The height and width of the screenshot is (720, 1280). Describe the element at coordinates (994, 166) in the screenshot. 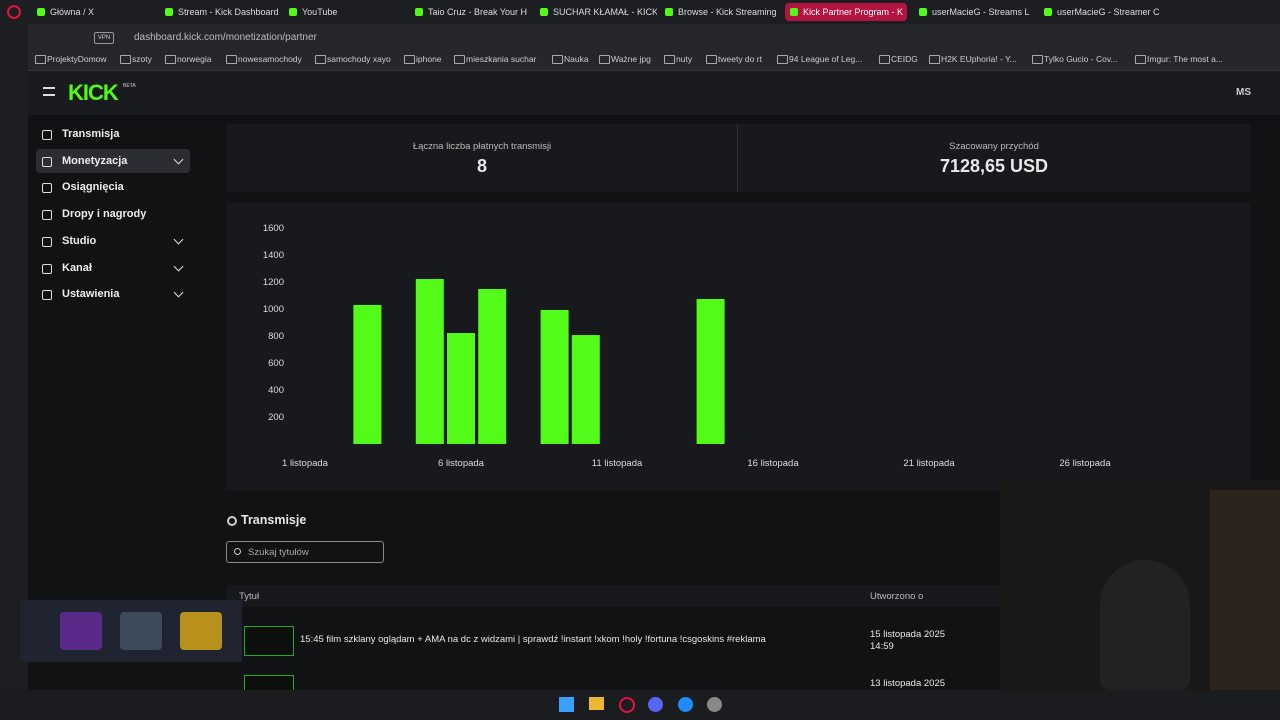

I see `stat-value: 7128,65 USD` at that location.